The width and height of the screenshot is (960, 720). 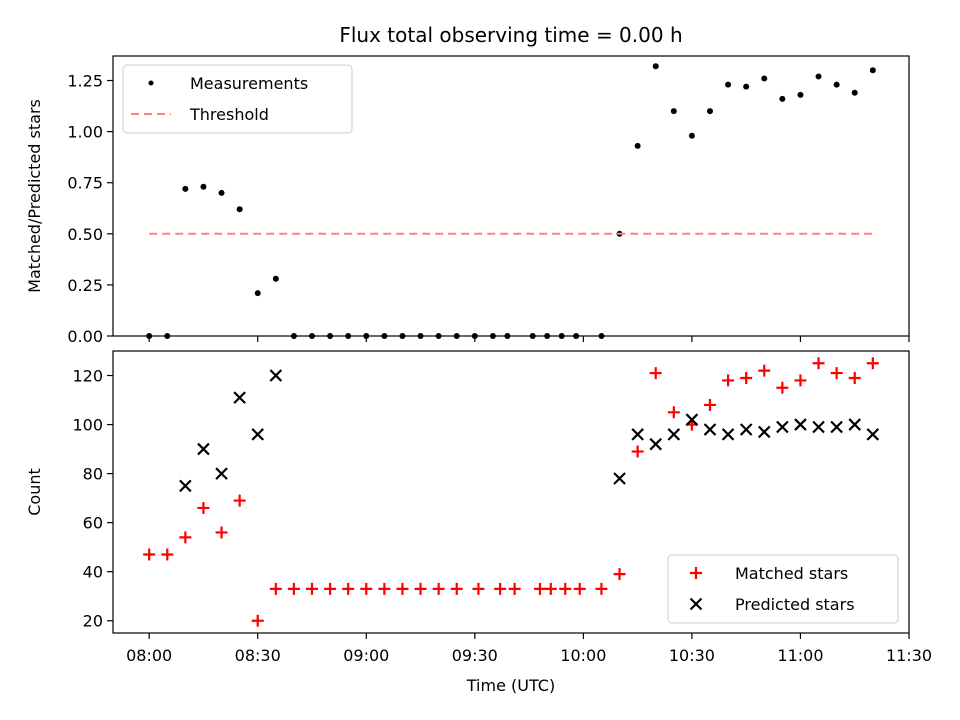 I want to click on x-tick-label: 09:30, so click(x=475, y=655).